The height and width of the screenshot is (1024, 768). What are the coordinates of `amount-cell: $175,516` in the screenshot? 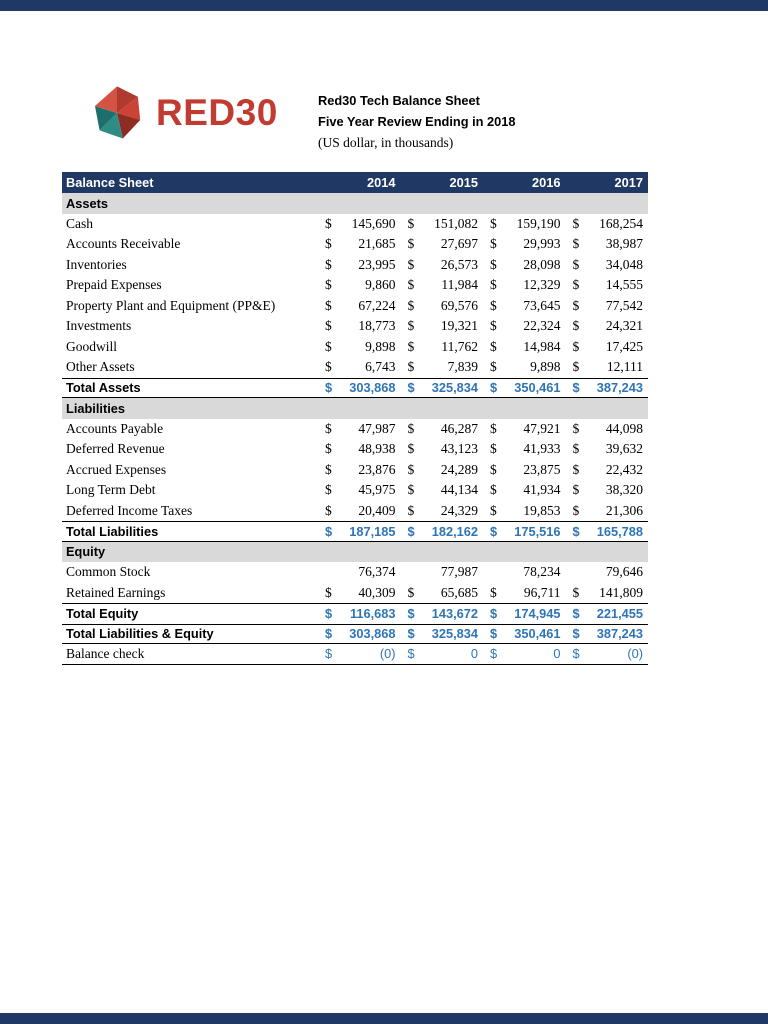 It's located at (524, 531).